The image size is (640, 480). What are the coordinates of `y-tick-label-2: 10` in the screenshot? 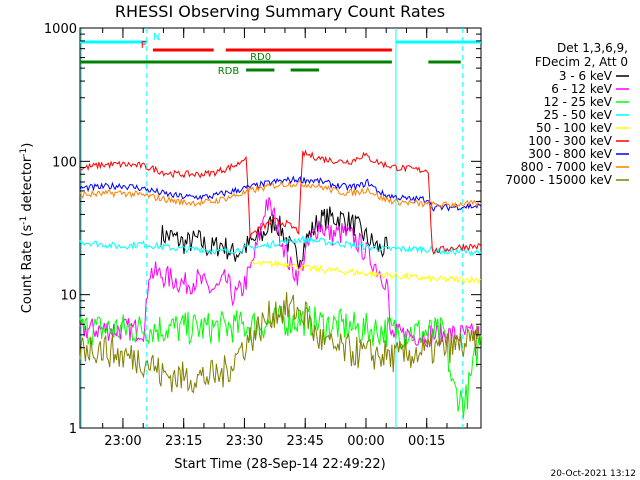 It's located at (68, 296).